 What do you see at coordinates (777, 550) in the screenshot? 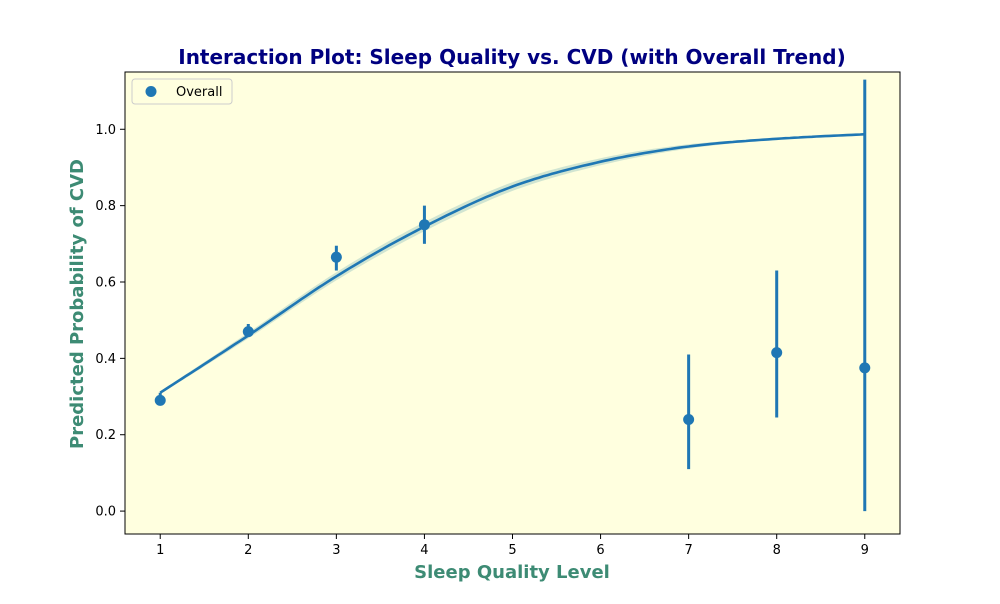
I see `x-tick-label: 8` at bounding box center [777, 550].